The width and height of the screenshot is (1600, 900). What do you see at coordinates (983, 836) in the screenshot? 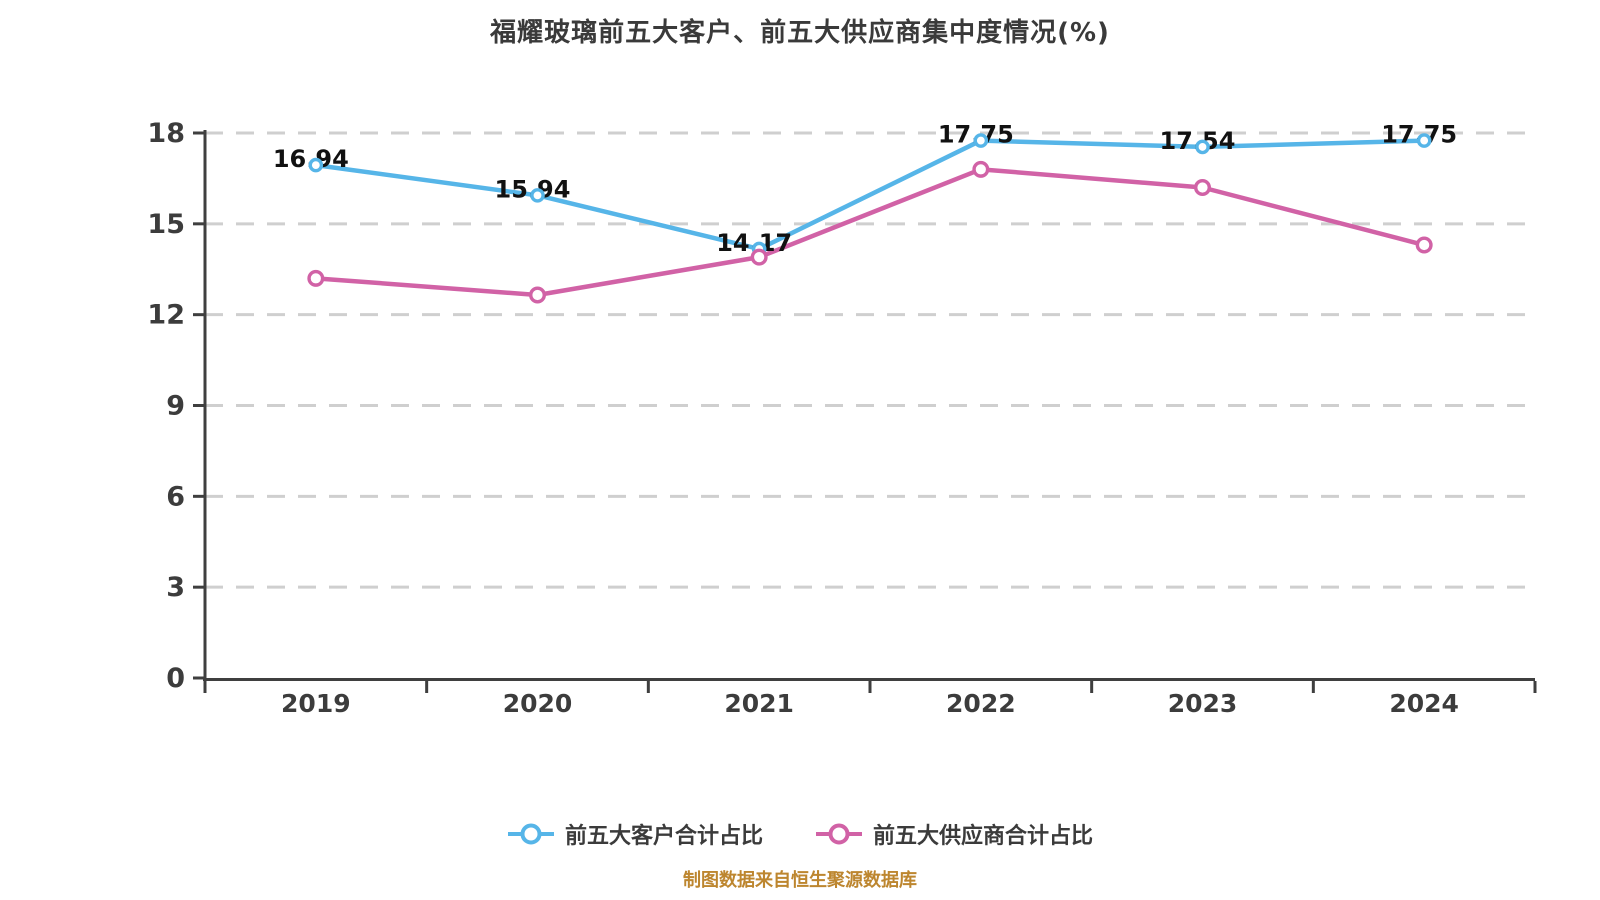
I see `legend-label-suppliers: 前五大供应商合计占比` at bounding box center [983, 836].